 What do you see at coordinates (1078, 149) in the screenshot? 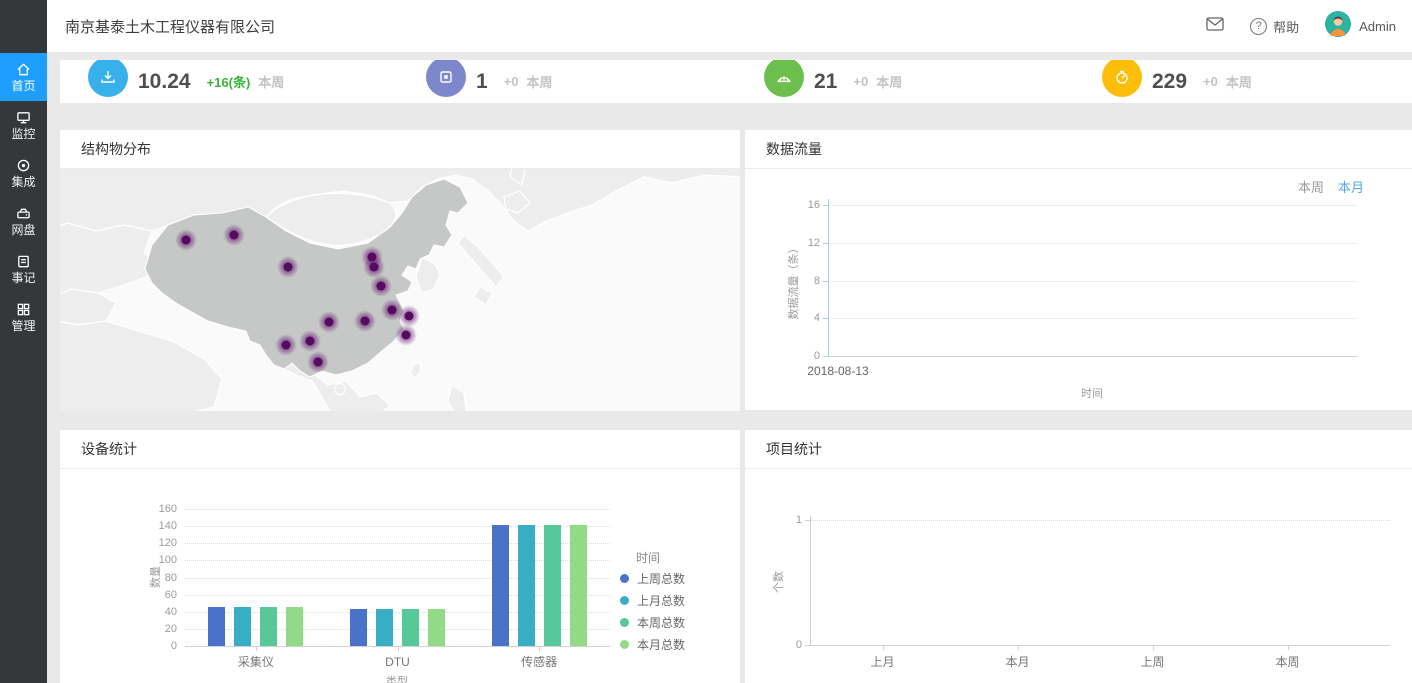
I see `panel-title: 数据流量` at bounding box center [1078, 149].